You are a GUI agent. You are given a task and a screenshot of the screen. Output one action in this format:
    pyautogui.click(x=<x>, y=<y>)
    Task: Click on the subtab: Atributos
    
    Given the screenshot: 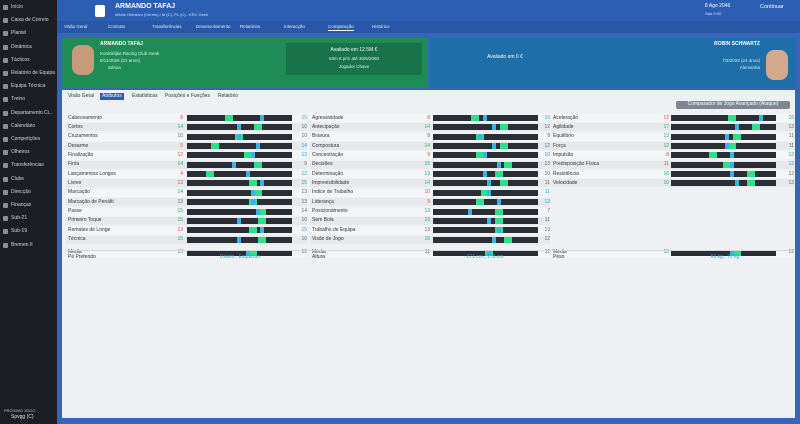 What is the action you would take?
    pyautogui.click(x=112, y=96)
    